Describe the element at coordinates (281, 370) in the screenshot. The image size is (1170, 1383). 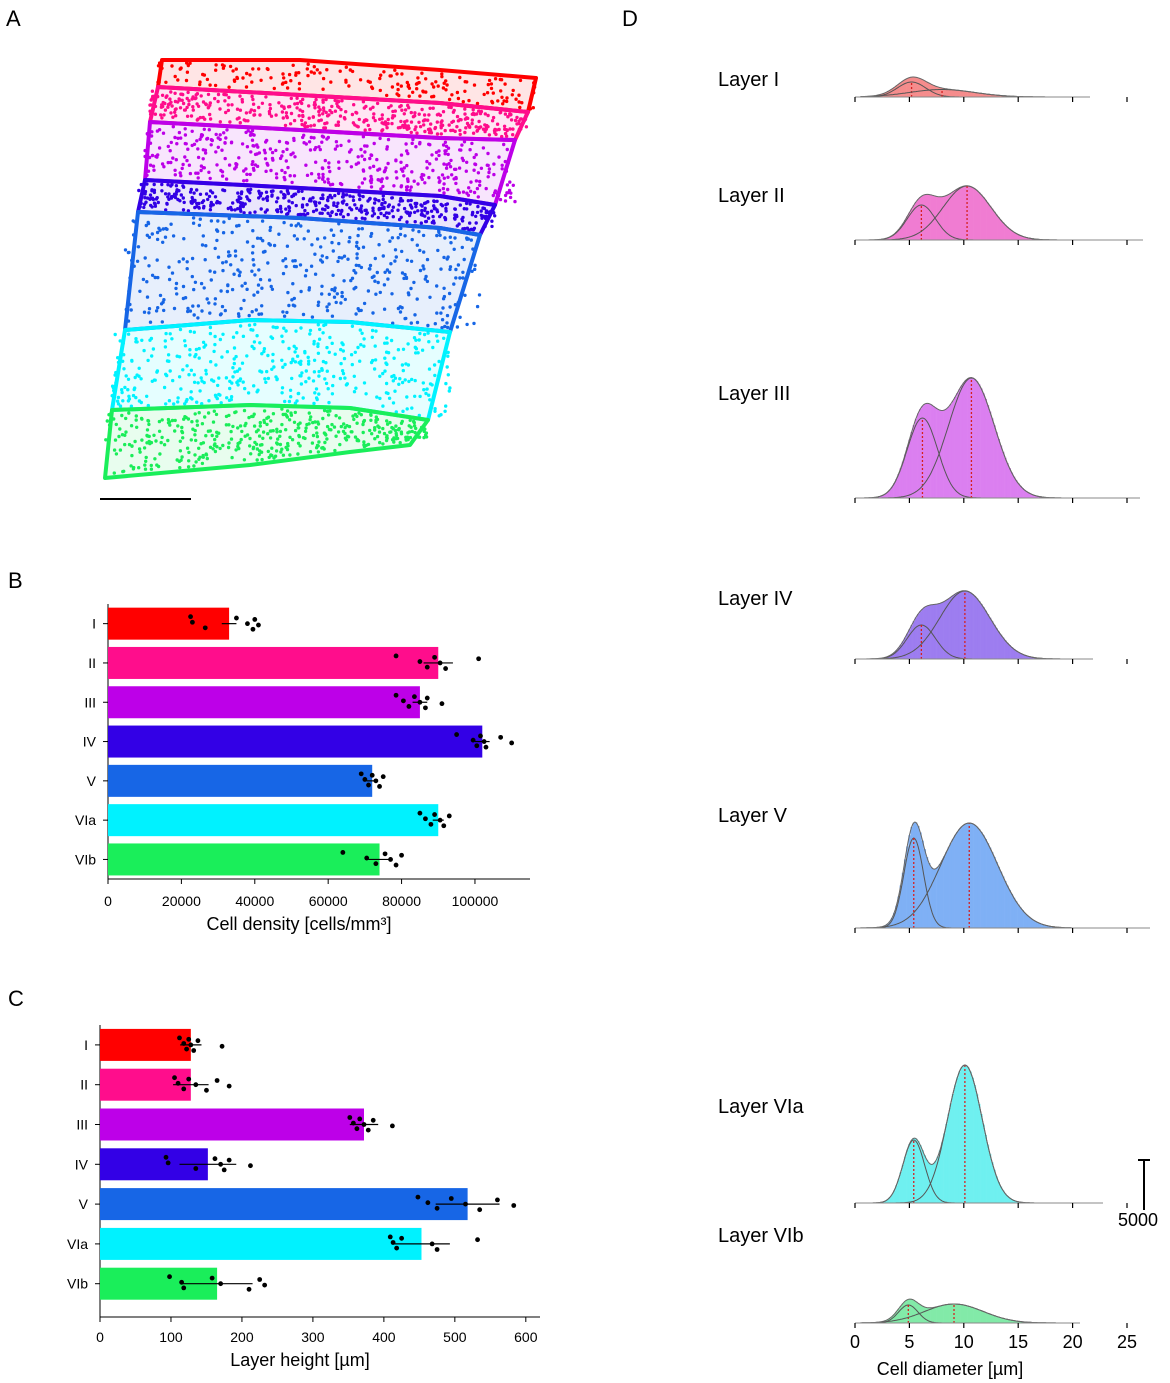
I see `cell-dots-layer-via` at that location.